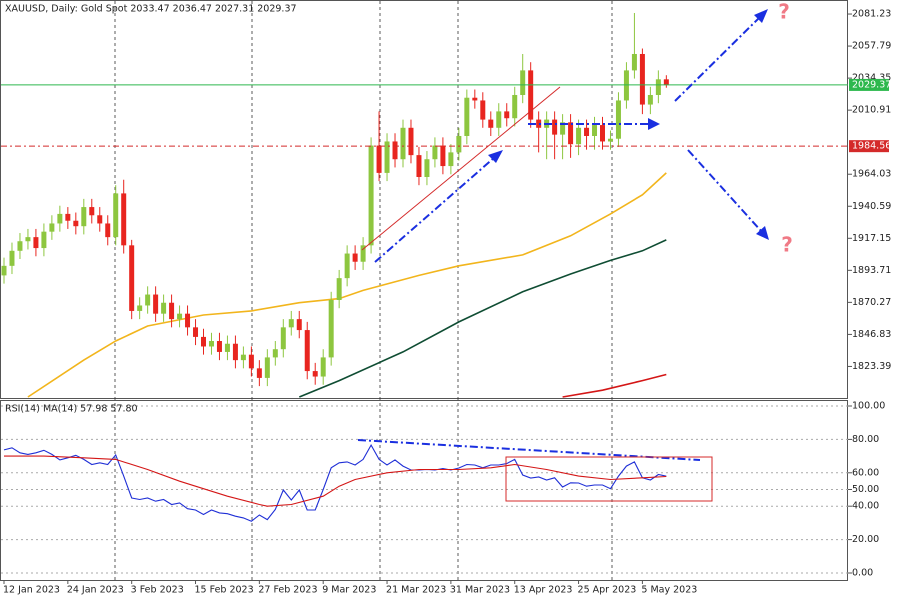  Describe the element at coordinates (865, 539) in the screenshot. I see `y-tick-label: 20.00` at that location.